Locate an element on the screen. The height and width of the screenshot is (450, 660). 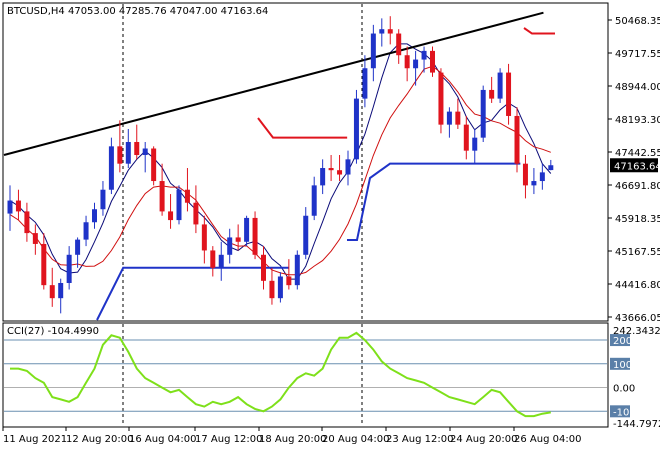
time-tick-label: 20 Aug 04:00 is located at coordinates (355, 439).